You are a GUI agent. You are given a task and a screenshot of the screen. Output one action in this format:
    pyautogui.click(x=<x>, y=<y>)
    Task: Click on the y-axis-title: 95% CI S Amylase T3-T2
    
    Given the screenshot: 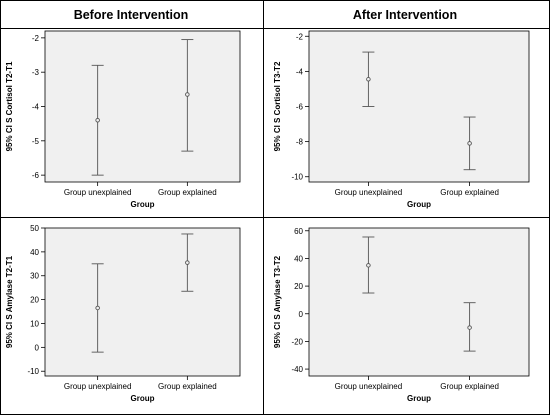 What is the action you would take?
    pyautogui.click(x=277, y=301)
    